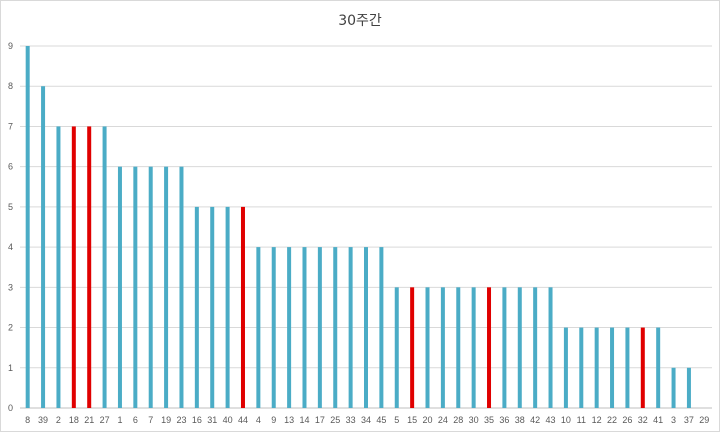 This screenshot has width=720, height=432. What do you see at coordinates (320, 420) in the screenshot?
I see `x-tick-label: 17` at bounding box center [320, 420].